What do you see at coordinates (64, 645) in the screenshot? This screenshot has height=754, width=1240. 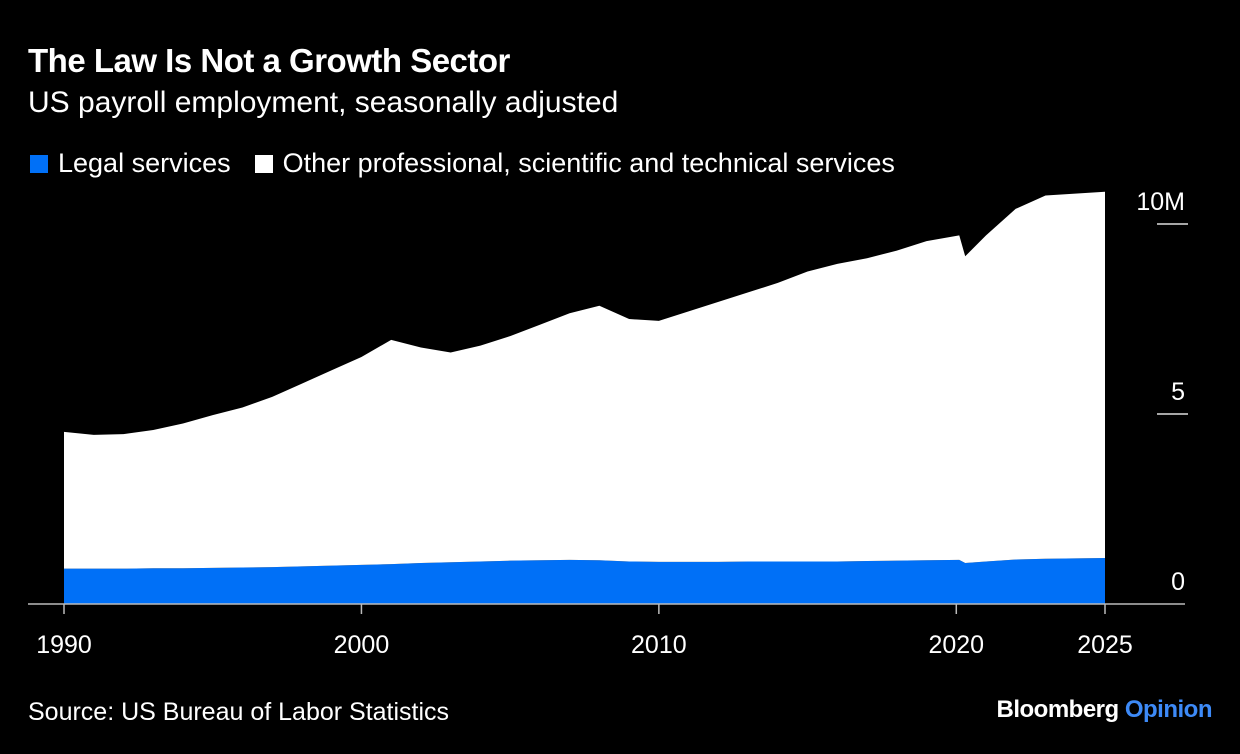 I see `x-tick-label-1990: 1990` at bounding box center [64, 645].